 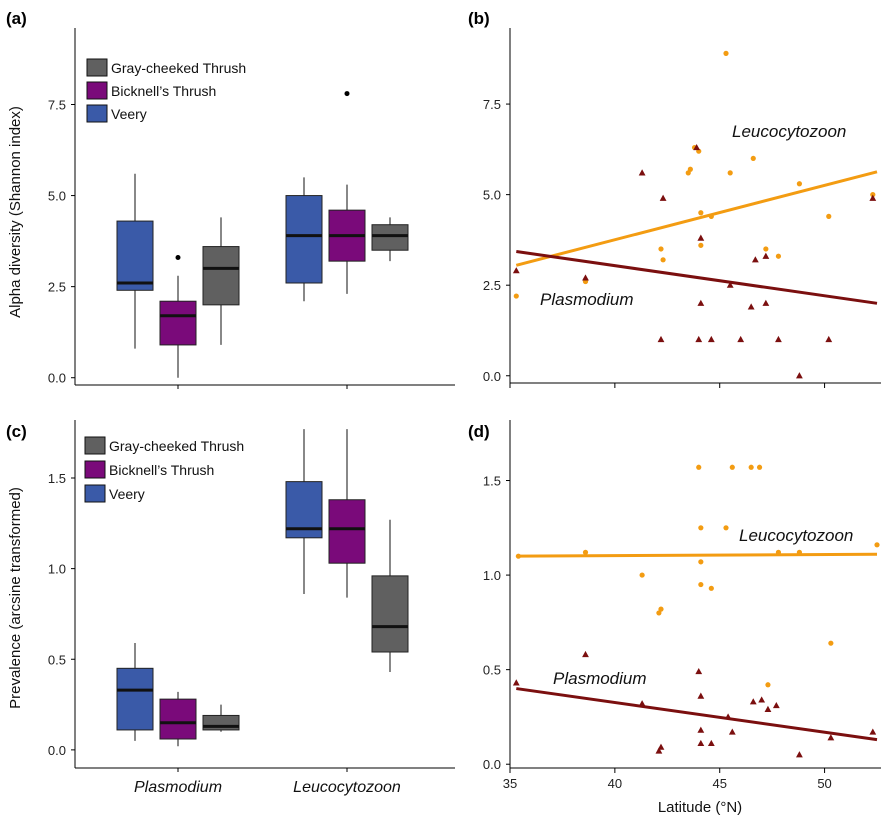 I want to click on x-tick-label: 50, so click(x=824, y=783).